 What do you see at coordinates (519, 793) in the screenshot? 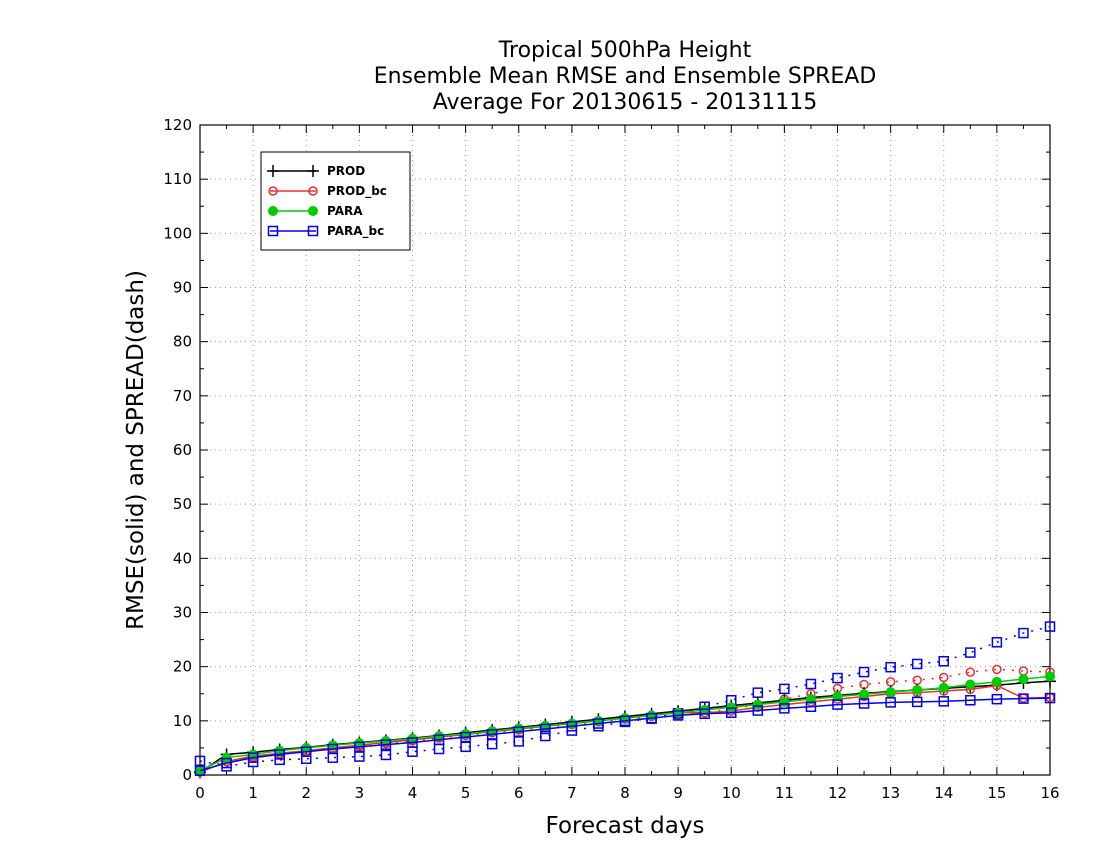
I see `x-tick-label: 6` at bounding box center [519, 793].